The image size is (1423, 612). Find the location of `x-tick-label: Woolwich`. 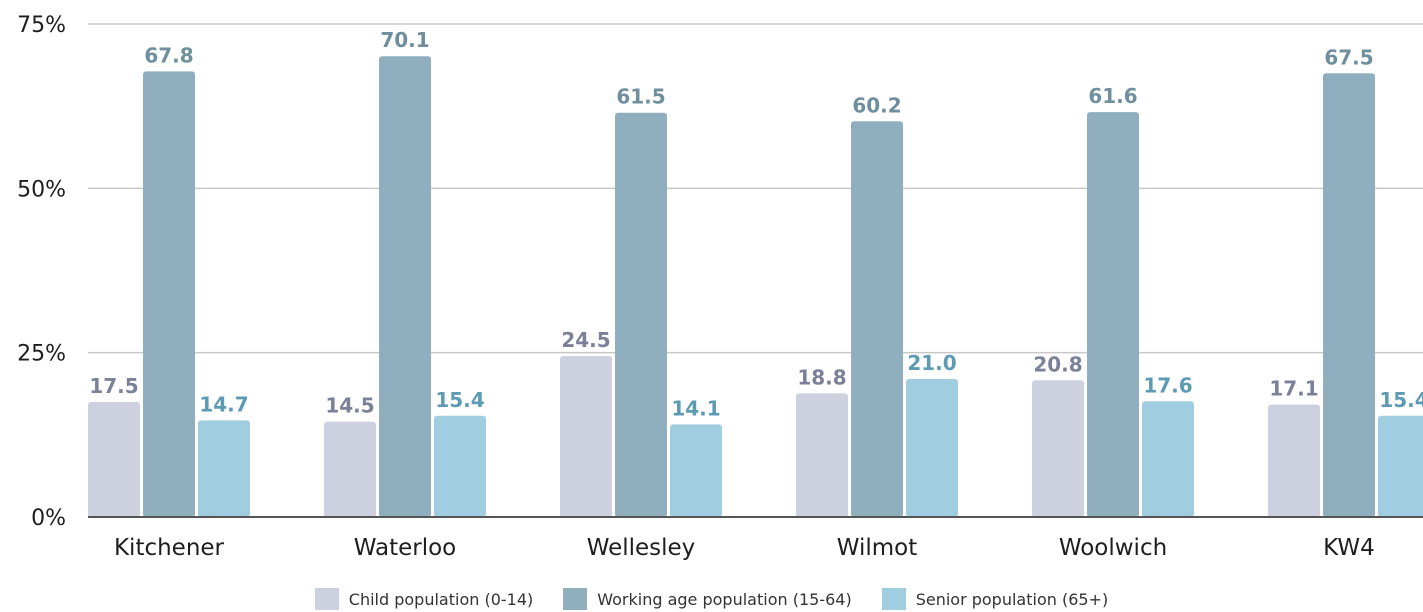

x-tick-label: Woolwich is located at coordinates (1113, 548).